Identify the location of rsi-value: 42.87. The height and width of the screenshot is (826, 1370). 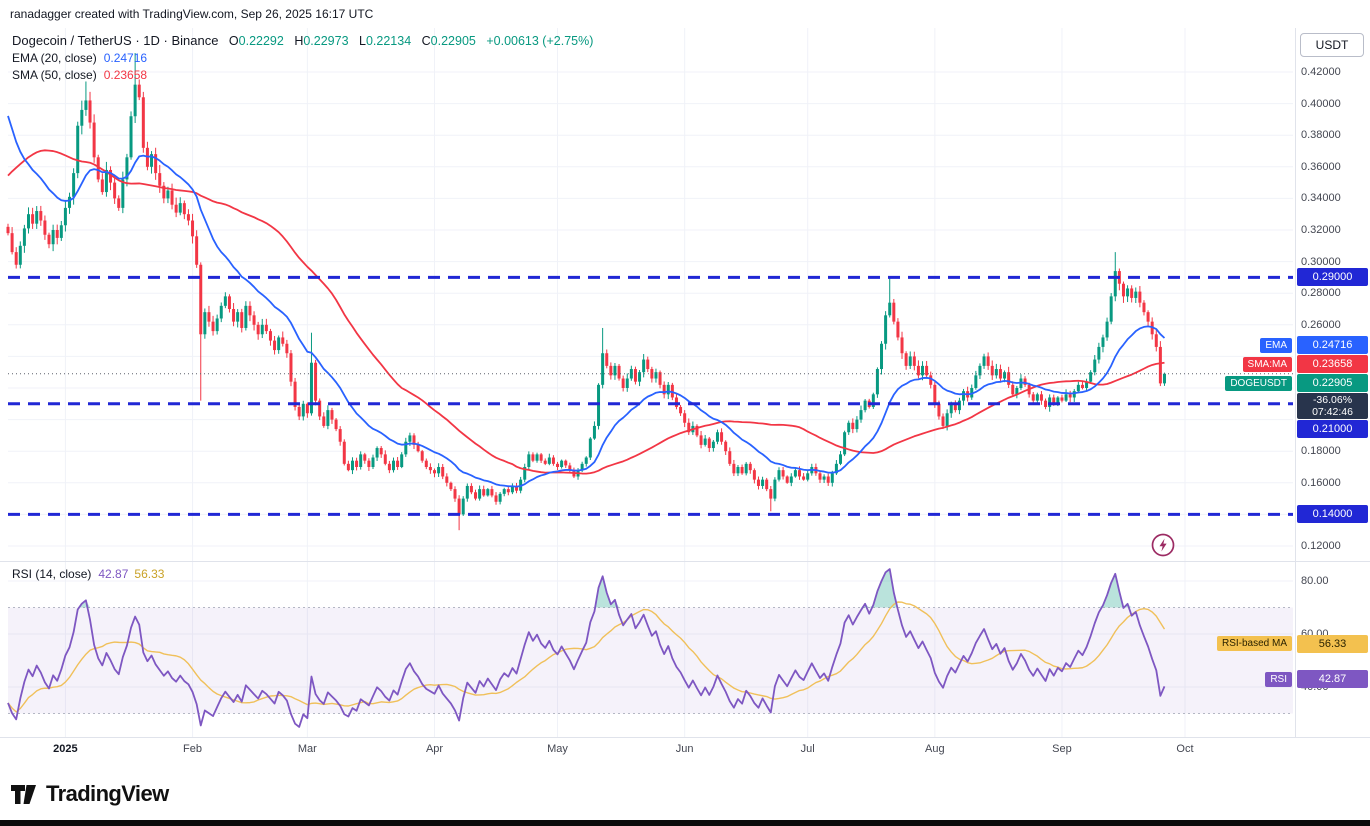
(113, 574).